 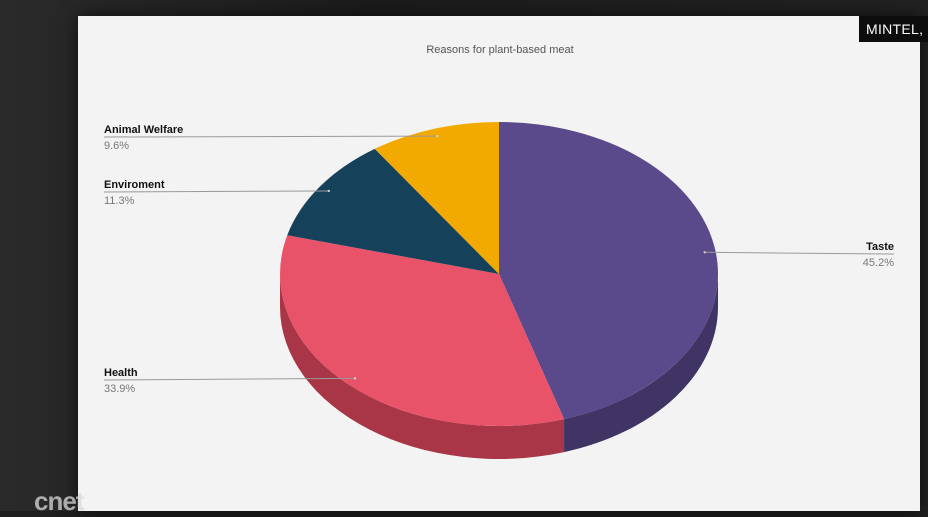 What do you see at coordinates (799, 253) in the screenshot?
I see `leader-line-taste` at bounding box center [799, 253].